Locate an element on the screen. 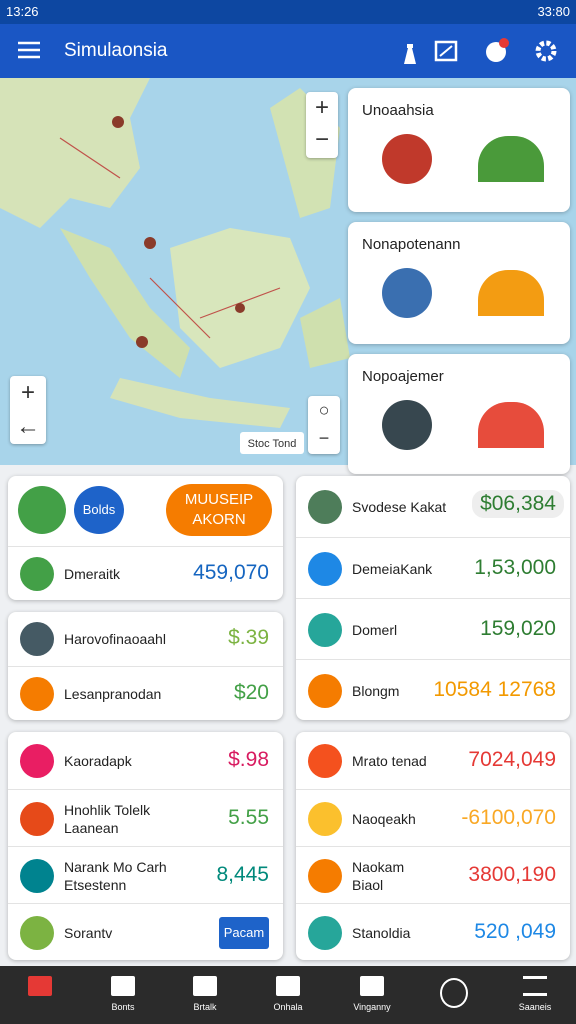  menu-icon is located at coordinates (29, 50).